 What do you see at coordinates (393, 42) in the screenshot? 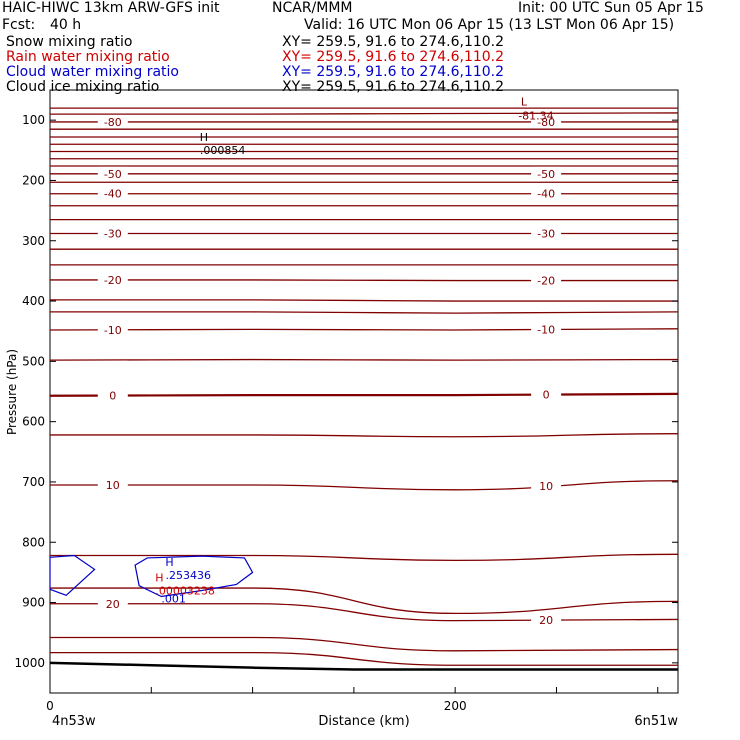
I see `field-snow-xy: XY= 259.5, 91.6 to 274.6,110.2` at bounding box center [393, 42].